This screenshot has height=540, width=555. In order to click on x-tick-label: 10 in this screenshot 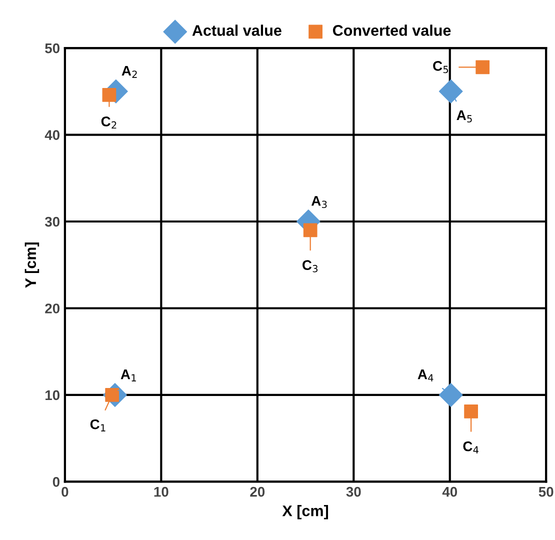, I will do `click(161, 491)`.